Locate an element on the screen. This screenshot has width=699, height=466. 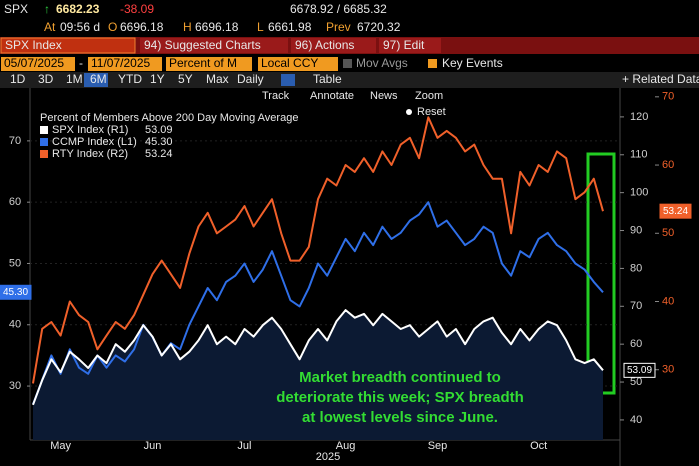
legend-label: SPX Index (R1) is located at coordinates (90, 130).